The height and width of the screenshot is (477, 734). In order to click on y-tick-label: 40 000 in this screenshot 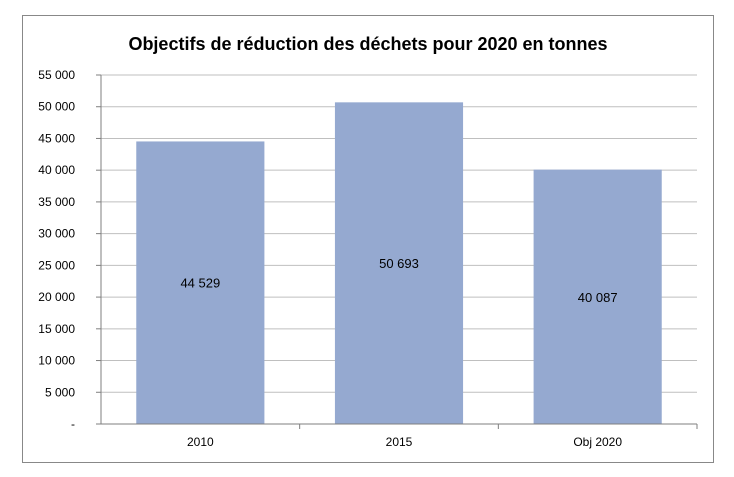, I will do `click(56, 170)`.